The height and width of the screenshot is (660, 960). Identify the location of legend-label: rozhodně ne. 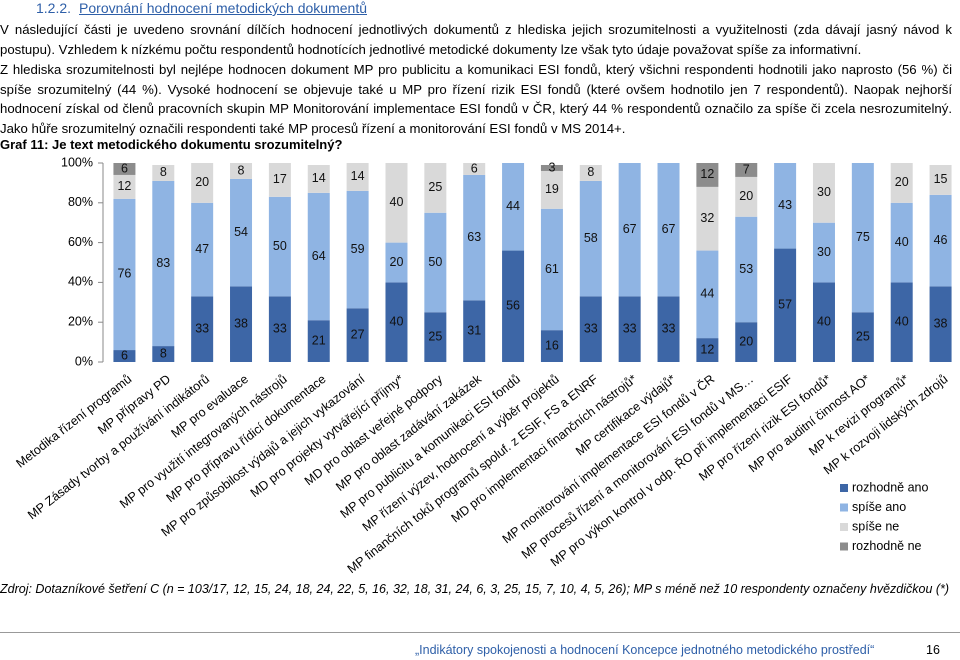
(887, 546).